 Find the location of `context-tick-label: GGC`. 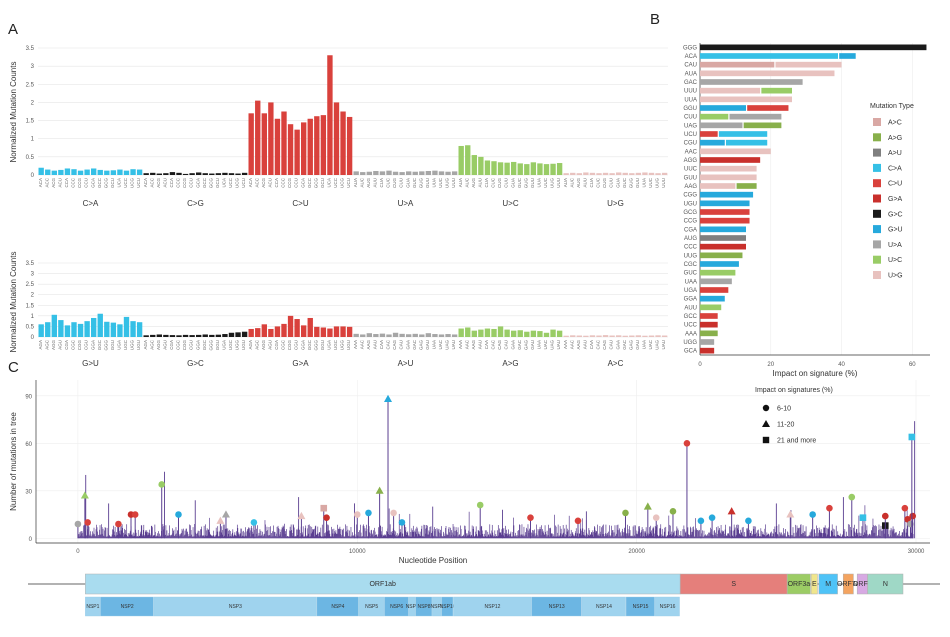

context-tick-label: GGC is located at coordinates (309, 344).